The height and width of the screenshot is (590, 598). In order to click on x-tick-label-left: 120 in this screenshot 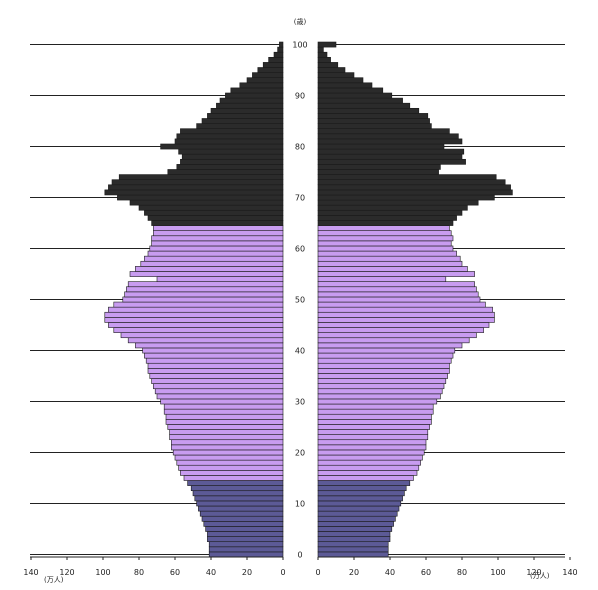, I will do `click(66, 572)`.